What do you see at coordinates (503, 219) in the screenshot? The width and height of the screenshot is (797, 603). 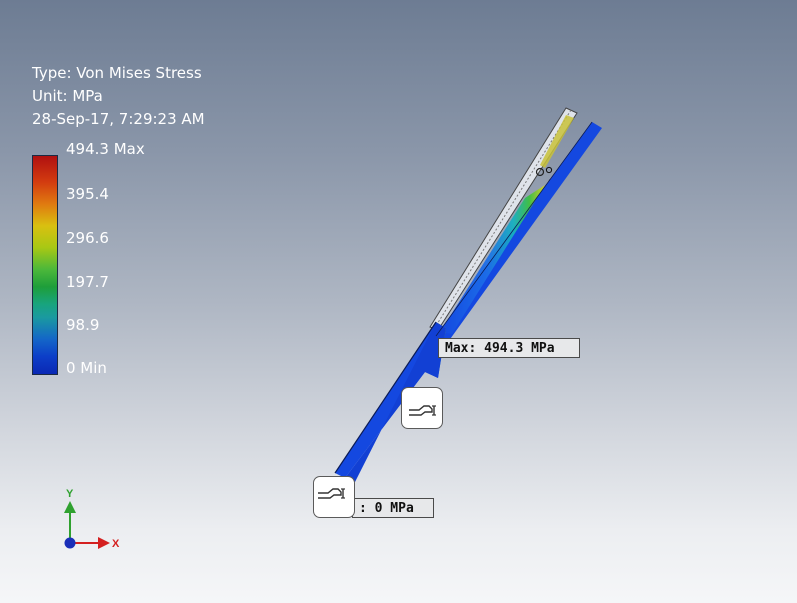 I see `undeformed-outline` at bounding box center [503, 219].